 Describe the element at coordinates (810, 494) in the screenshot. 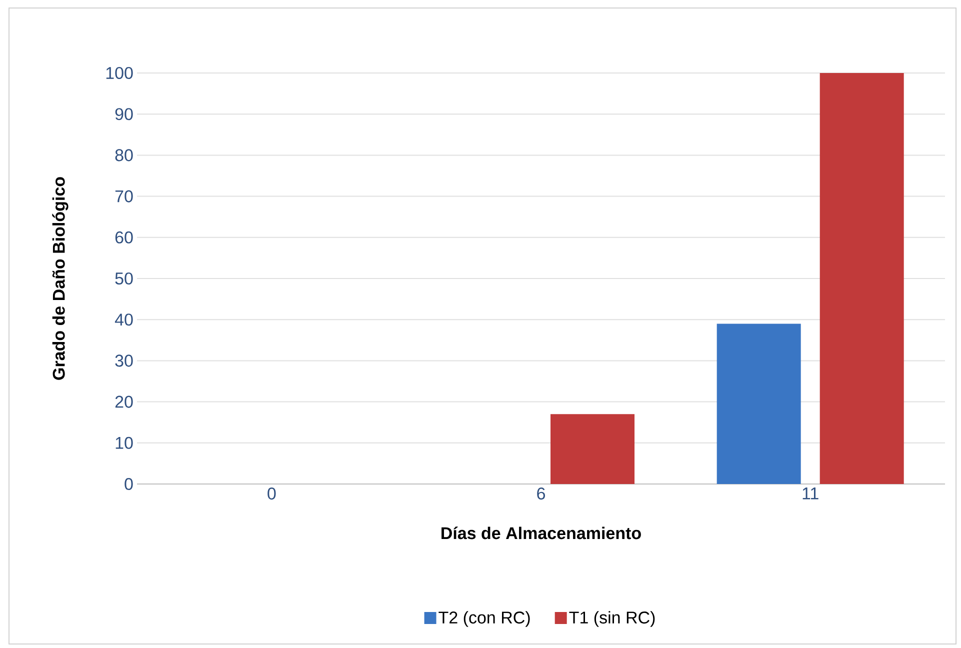

I see `x-tick-label: 11` at that location.